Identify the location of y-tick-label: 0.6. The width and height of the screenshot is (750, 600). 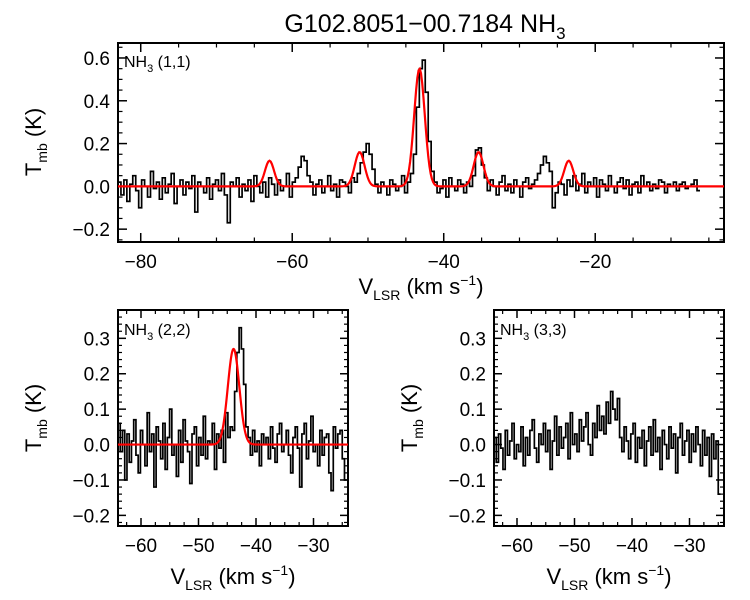
(97, 59).